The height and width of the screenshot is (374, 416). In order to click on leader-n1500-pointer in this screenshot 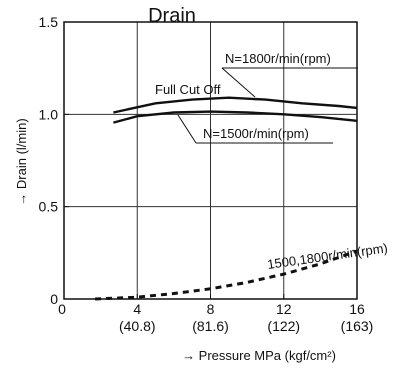, I will do `click(187, 129)`.